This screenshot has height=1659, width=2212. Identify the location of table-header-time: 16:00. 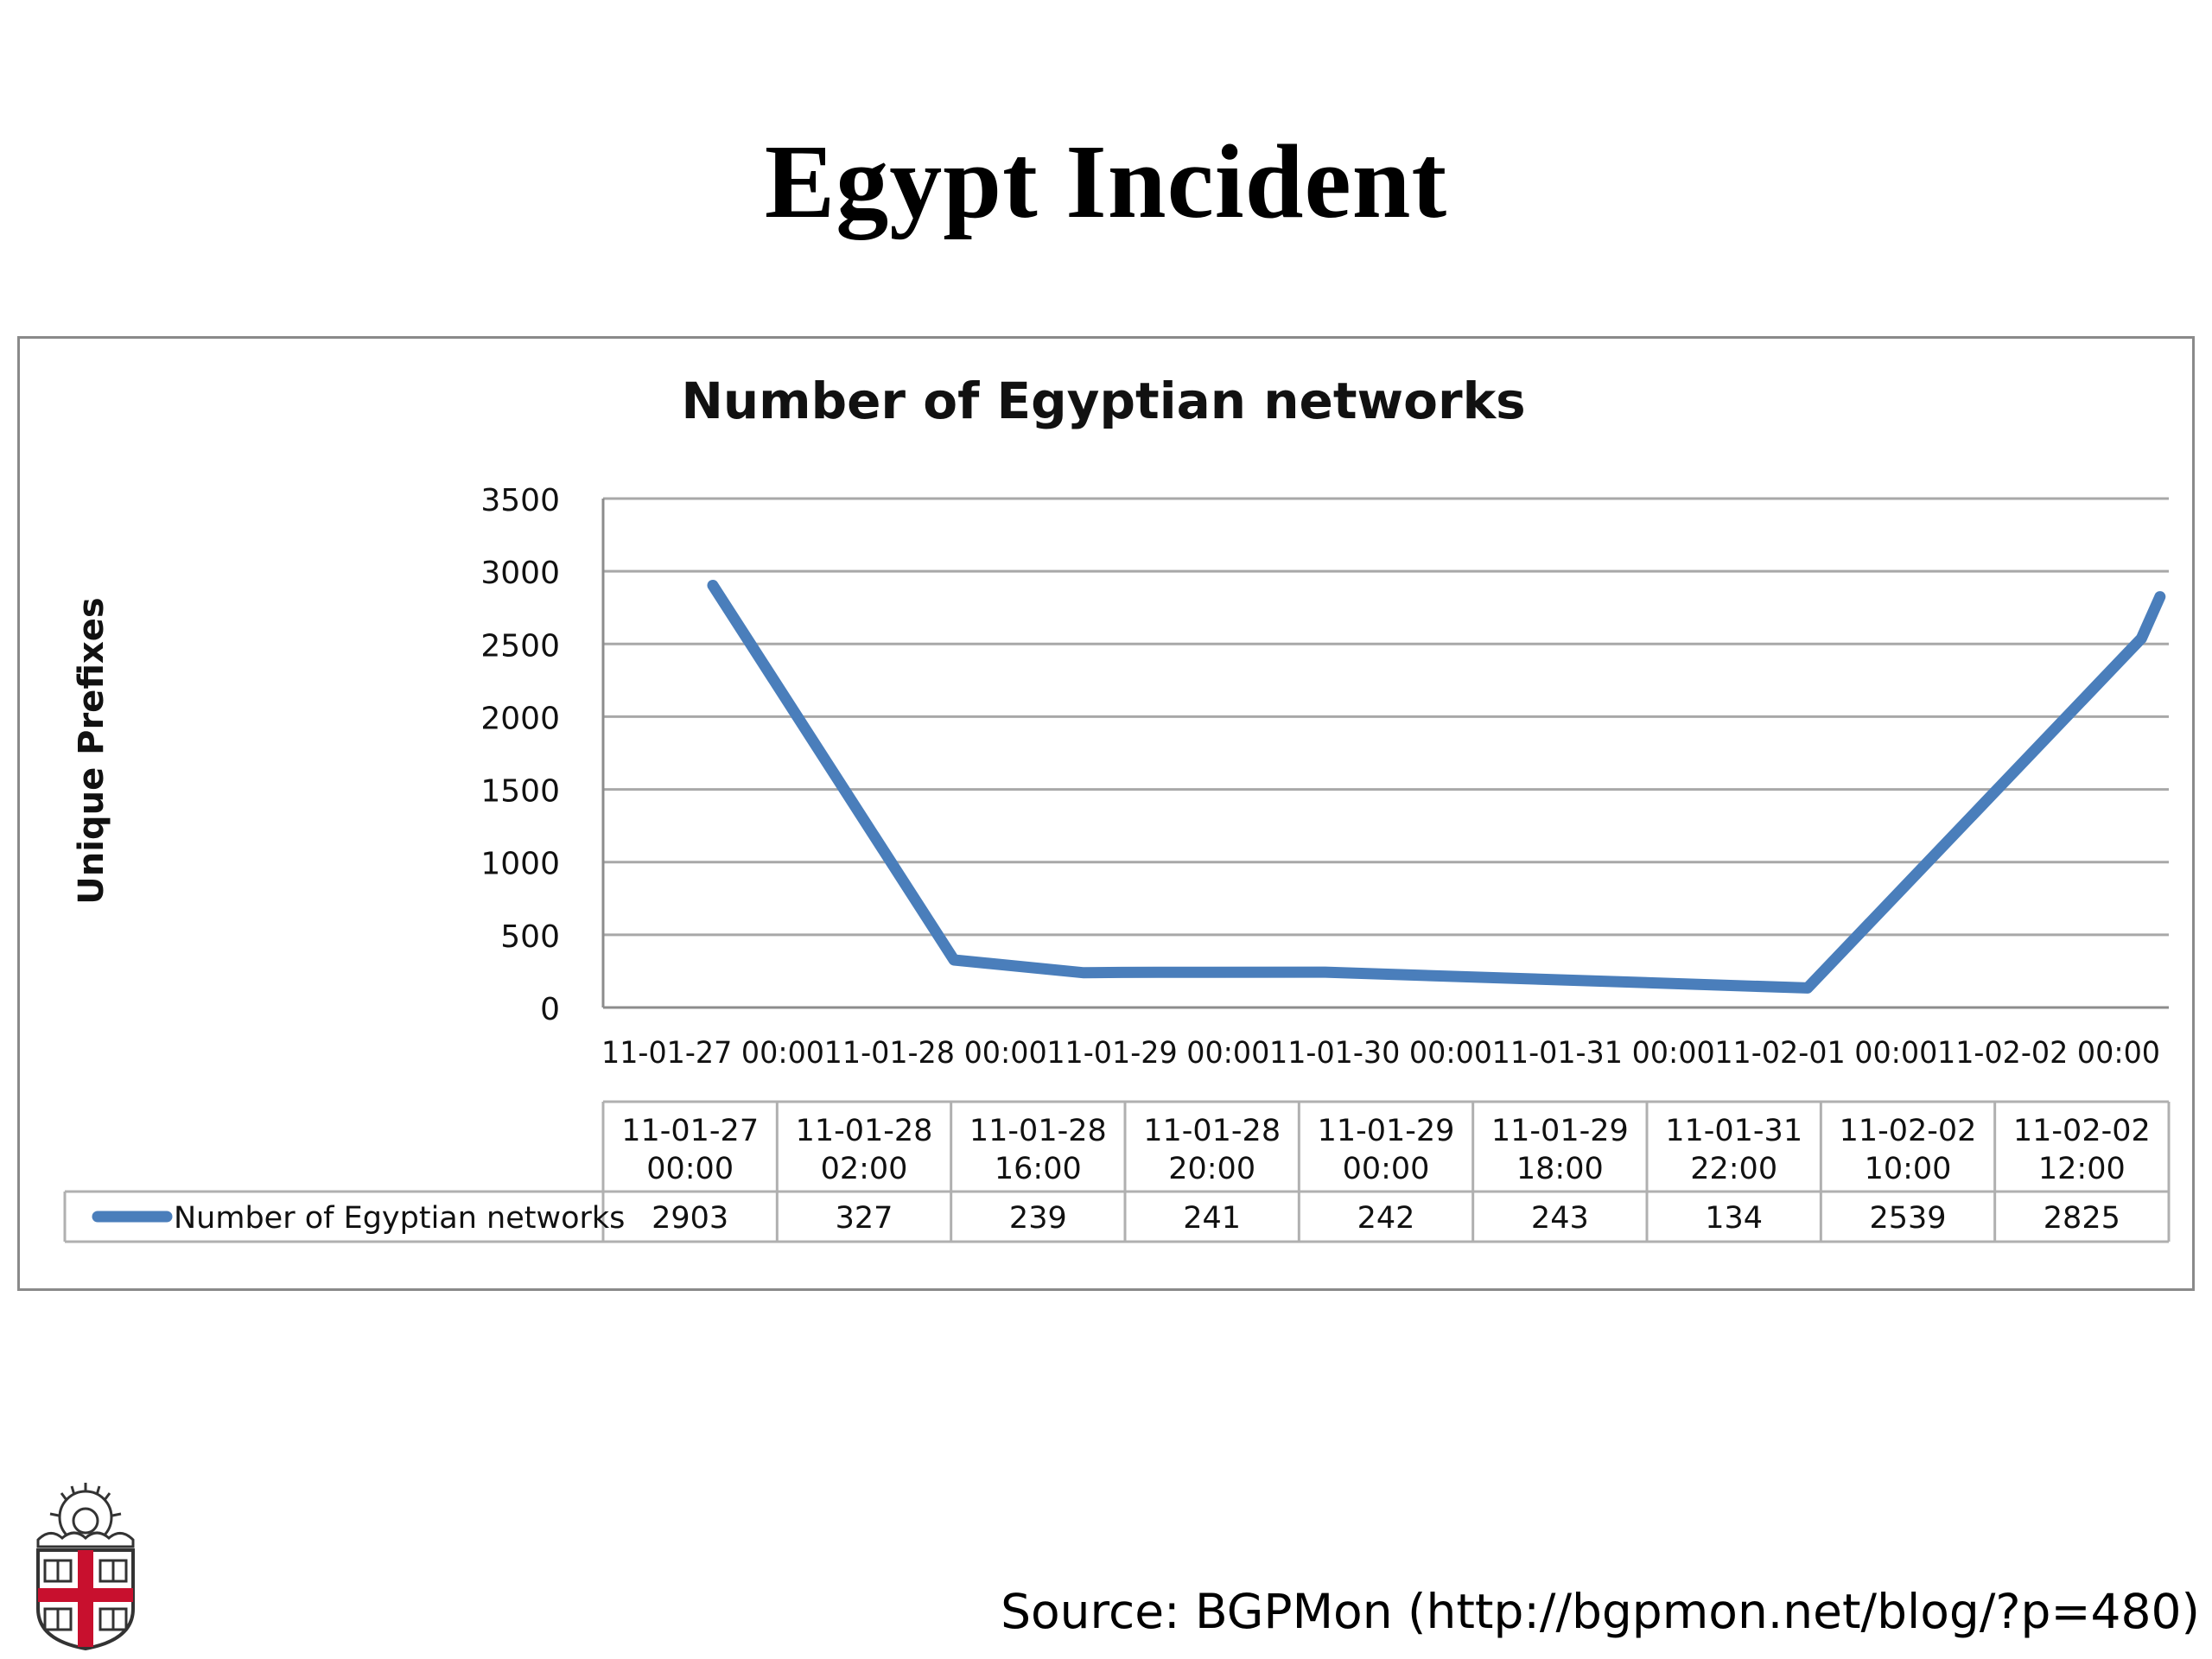
(1038, 1169).